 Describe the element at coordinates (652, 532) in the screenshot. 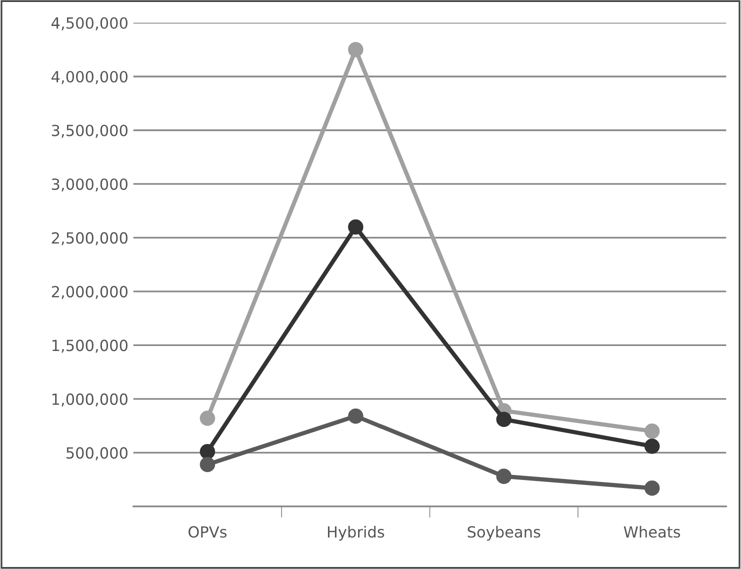

I see `x-tick-label: Wheats` at that location.